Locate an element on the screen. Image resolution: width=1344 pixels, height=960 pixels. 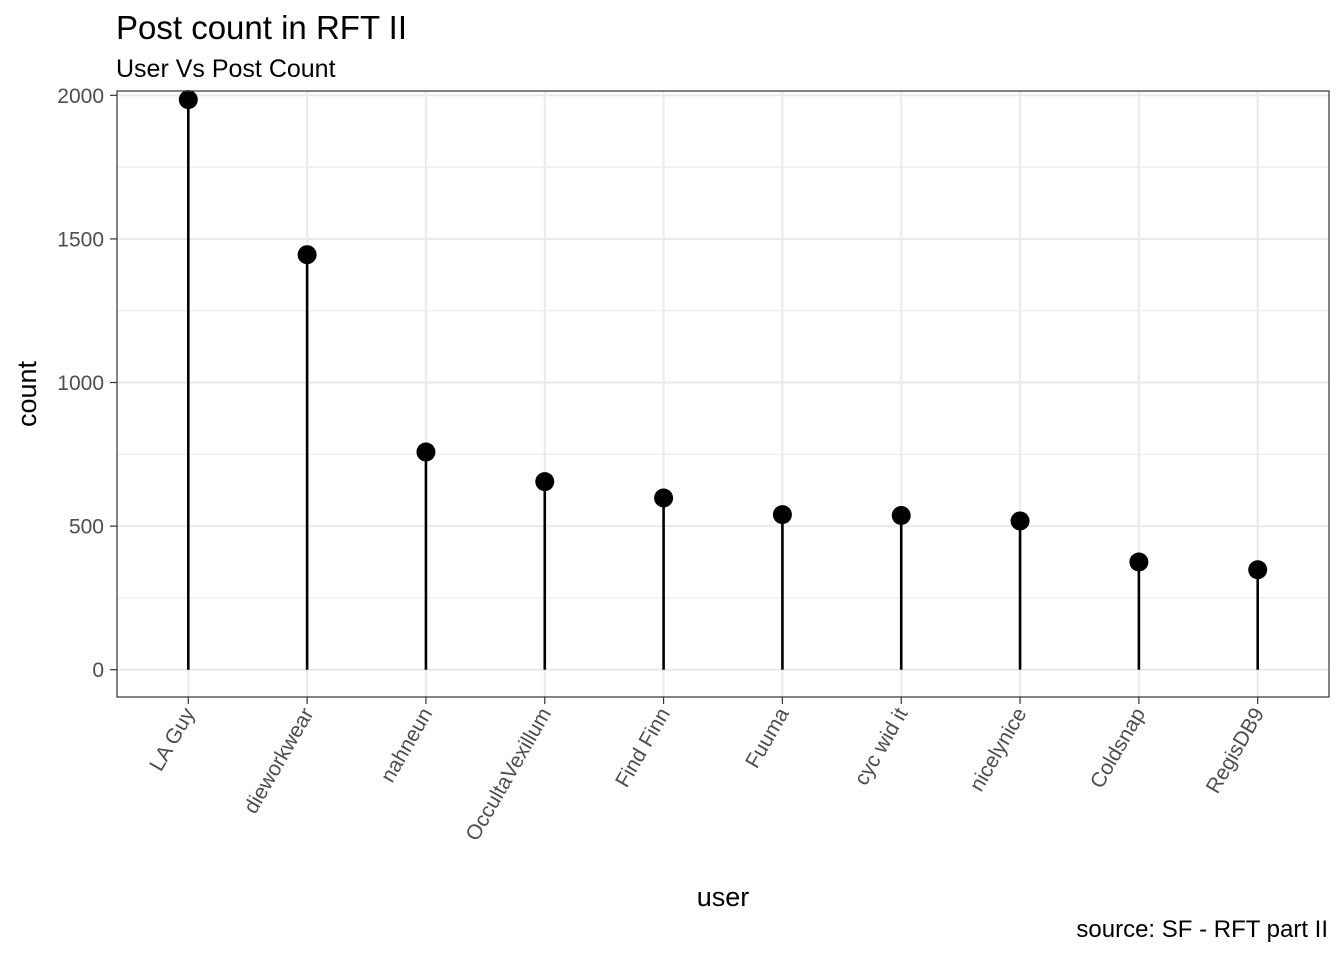
x-tick-label: OccultaVexillum is located at coordinates (508, 774).